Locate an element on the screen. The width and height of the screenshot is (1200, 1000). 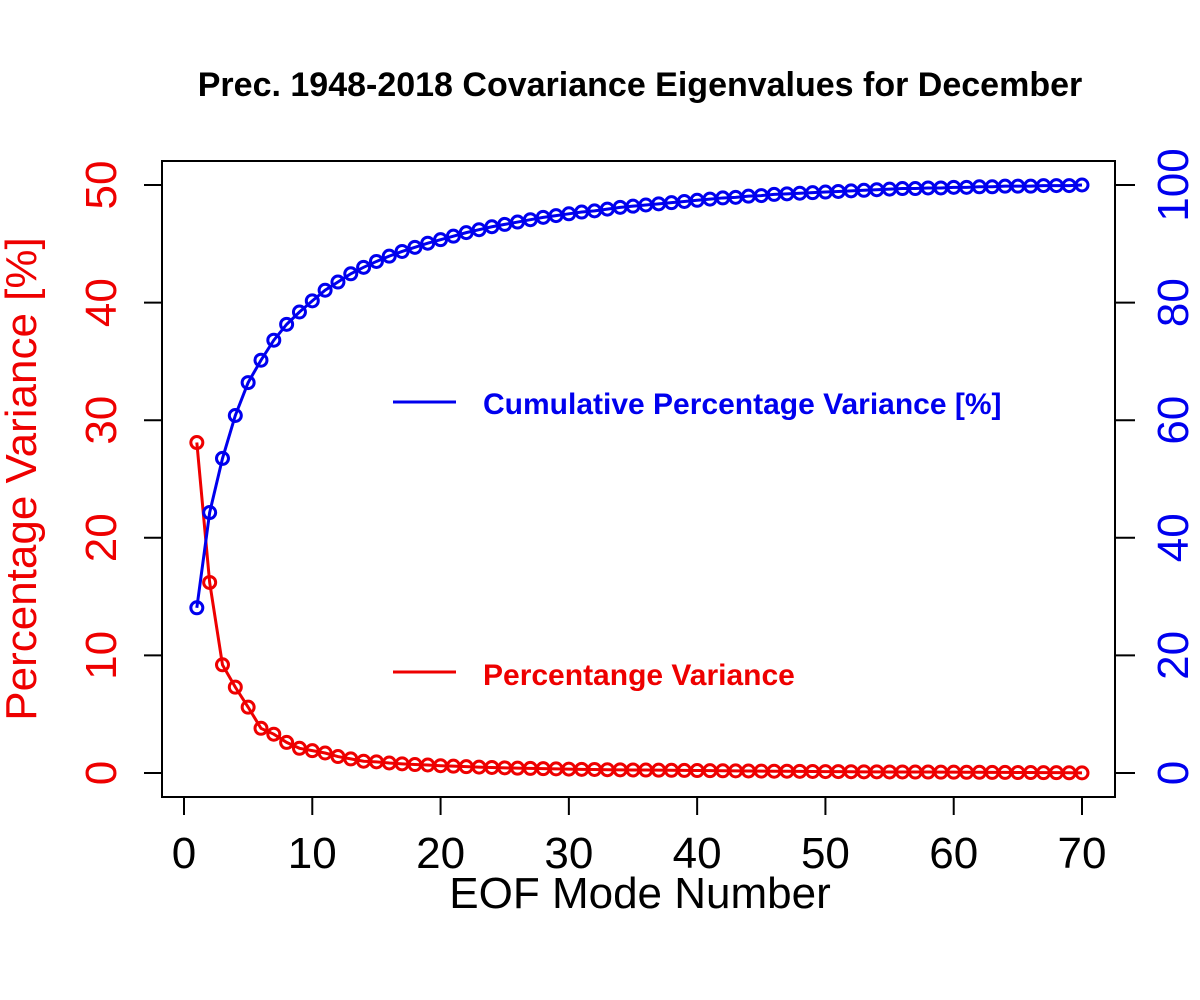
x-tick-label: 50 is located at coordinates (825, 853).